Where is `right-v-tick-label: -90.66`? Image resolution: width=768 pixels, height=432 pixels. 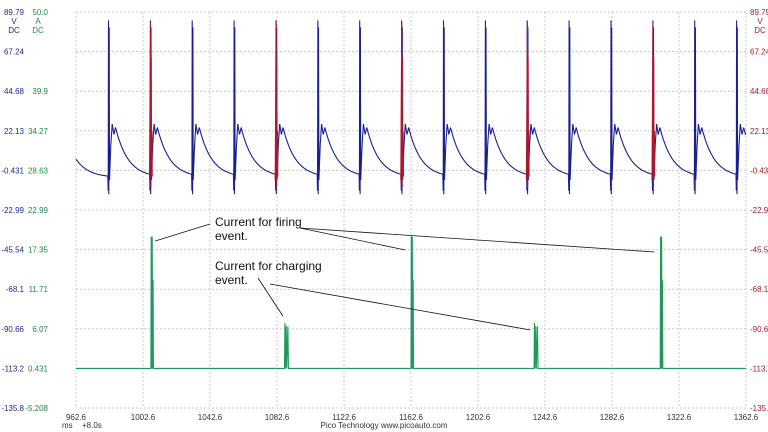 right-v-tick-label: -90.66 is located at coordinates (759, 329).